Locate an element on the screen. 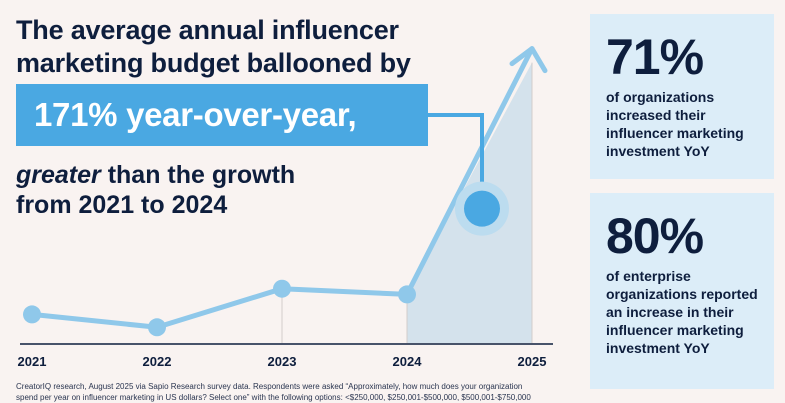 This screenshot has width=785, height=403. data-point-2021 is located at coordinates (32, 314).